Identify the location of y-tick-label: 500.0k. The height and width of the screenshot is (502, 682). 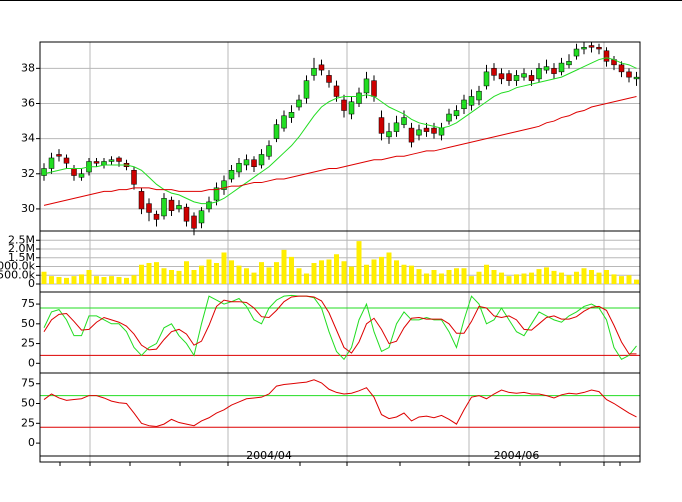
(18, 274).